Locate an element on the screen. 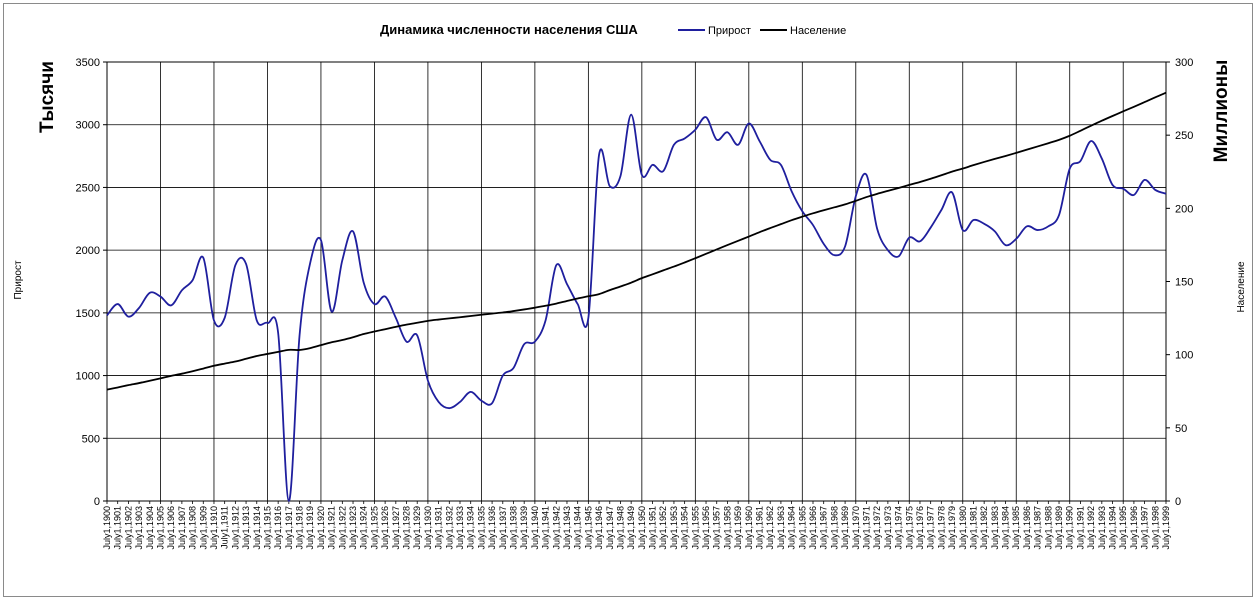  x-tick-label: July1,1947 is located at coordinates (610, 528).